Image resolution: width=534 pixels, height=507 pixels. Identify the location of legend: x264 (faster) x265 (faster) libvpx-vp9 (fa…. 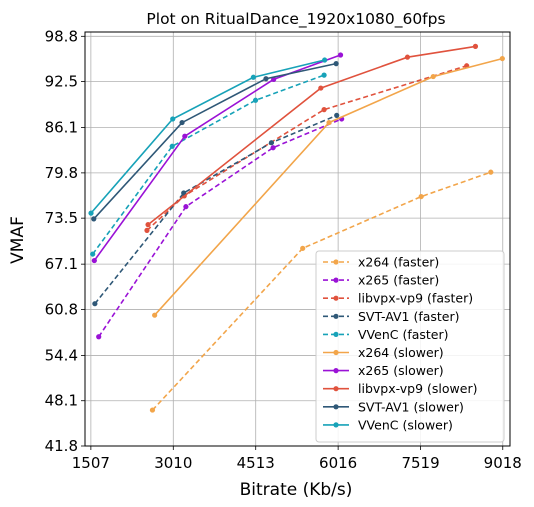
(410, 346).